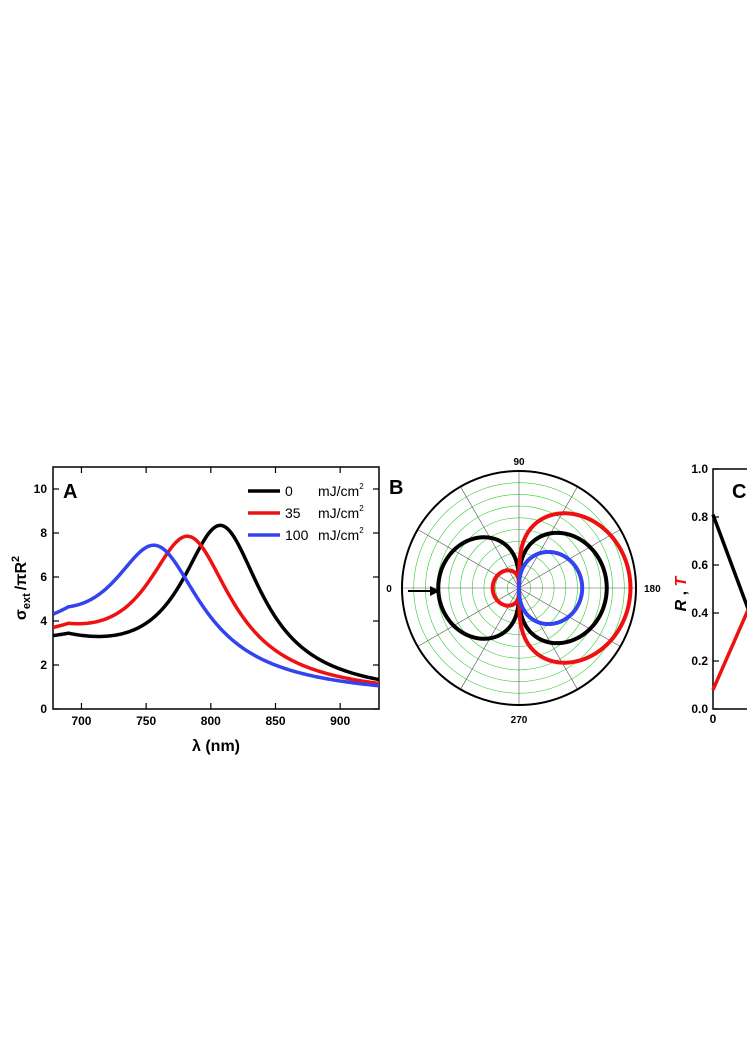  Describe the element at coordinates (216, 746) in the screenshot. I see `panel-a-x-axis-title: λ (nm)` at that location.